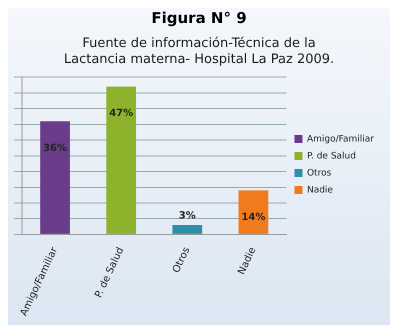 This screenshot has height=333, width=398. What do you see at coordinates (319, 173) in the screenshot?
I see `legend-label: Otros` at bounding box center [319, 173].